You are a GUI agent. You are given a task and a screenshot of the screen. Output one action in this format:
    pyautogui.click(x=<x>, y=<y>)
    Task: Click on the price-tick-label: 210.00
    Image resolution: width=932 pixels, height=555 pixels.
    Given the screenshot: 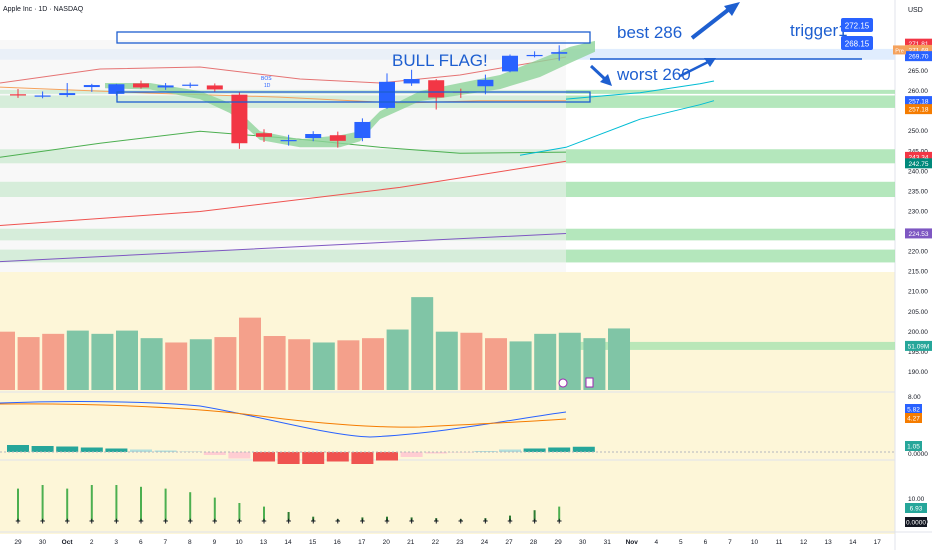 What is the action you would take?
    pyautogui.click(x=918, y=292)
    